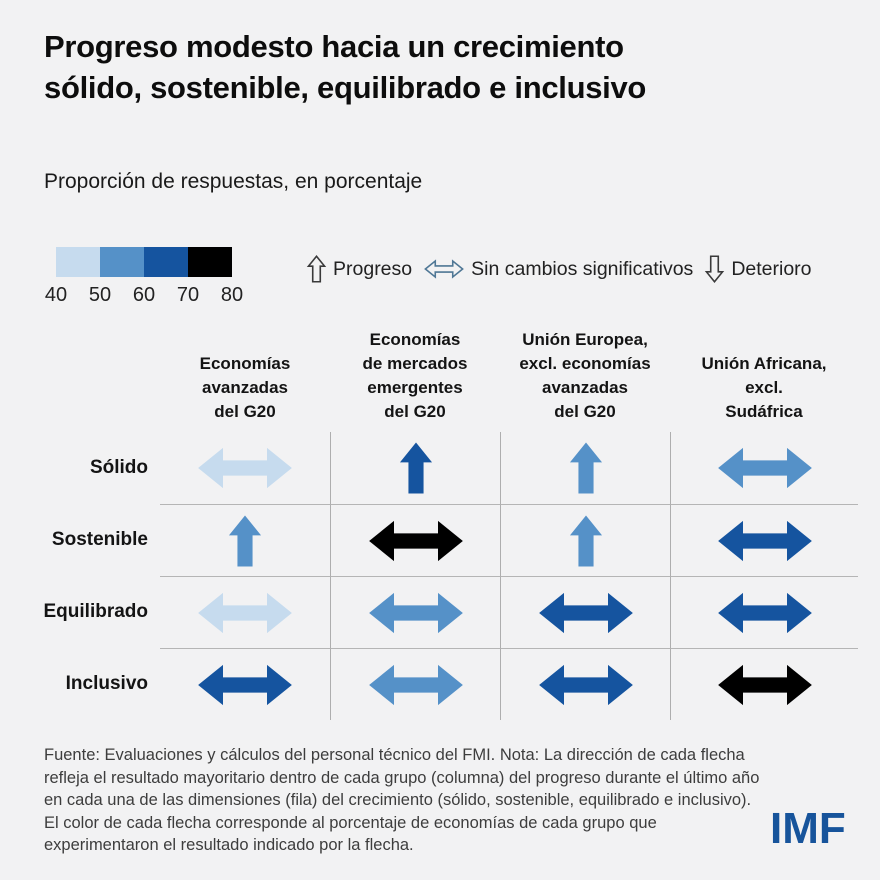 The height and width of the screenshot is (880, 880). What do you see at coordinates (415, 375) in the screenshot?
I see `column-header: Economías de mercados emergentes del G20` at bounding box center [415, 375].